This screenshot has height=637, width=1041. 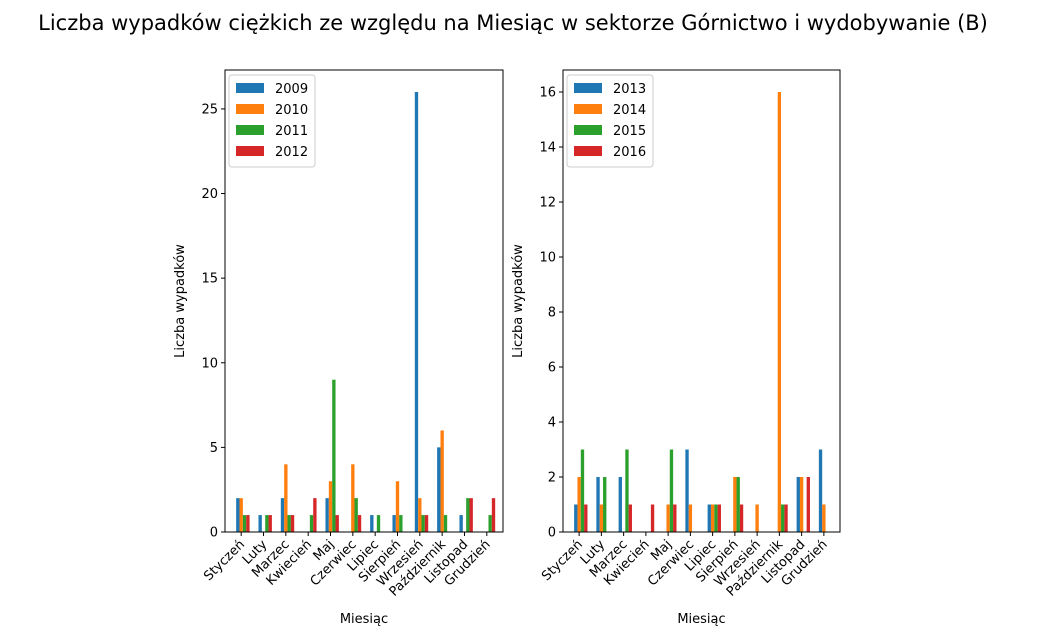 What do you see at coordinates (250, 130) in the screenshot?
I see `legend-swatch-2011` at bounding box center [250, 130].